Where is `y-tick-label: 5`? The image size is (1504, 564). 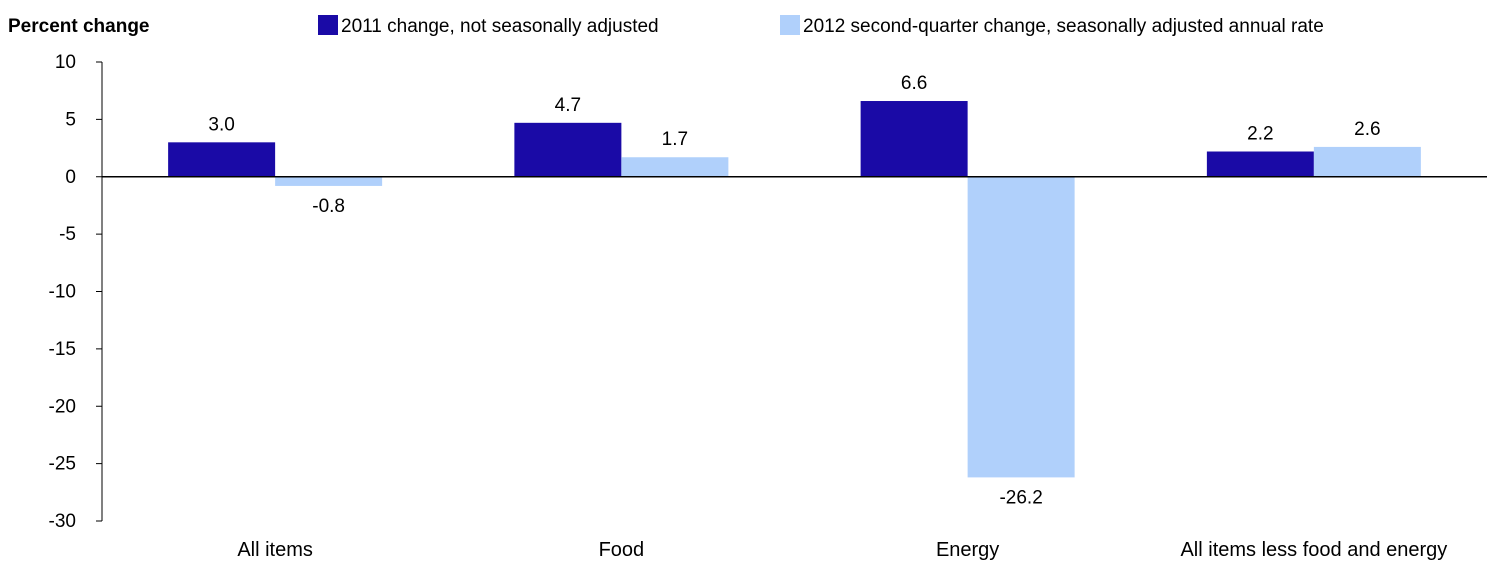
y-tick-label: 5 is located at coordinates (70, 119).